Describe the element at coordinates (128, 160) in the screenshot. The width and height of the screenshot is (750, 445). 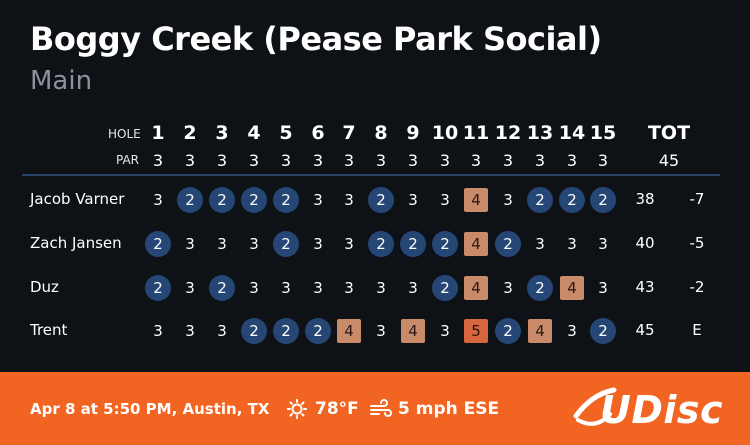
I see `par-label: PAR` at that location.